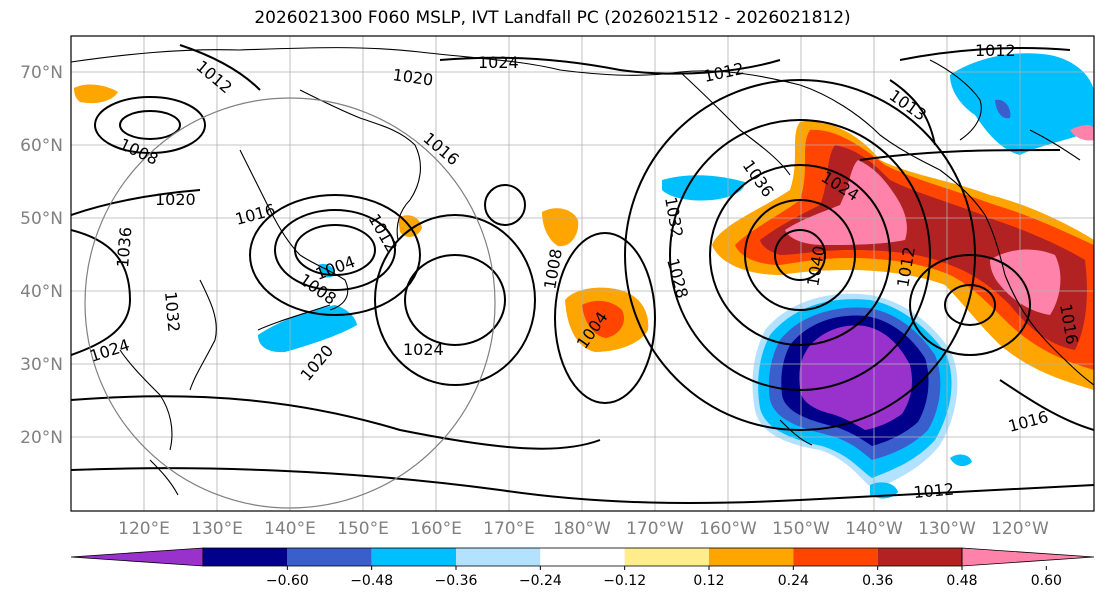 Image resolution: width=1105 pixels, height=604 pixels. I want to click on contour-label: 1036, so click(124, 247).